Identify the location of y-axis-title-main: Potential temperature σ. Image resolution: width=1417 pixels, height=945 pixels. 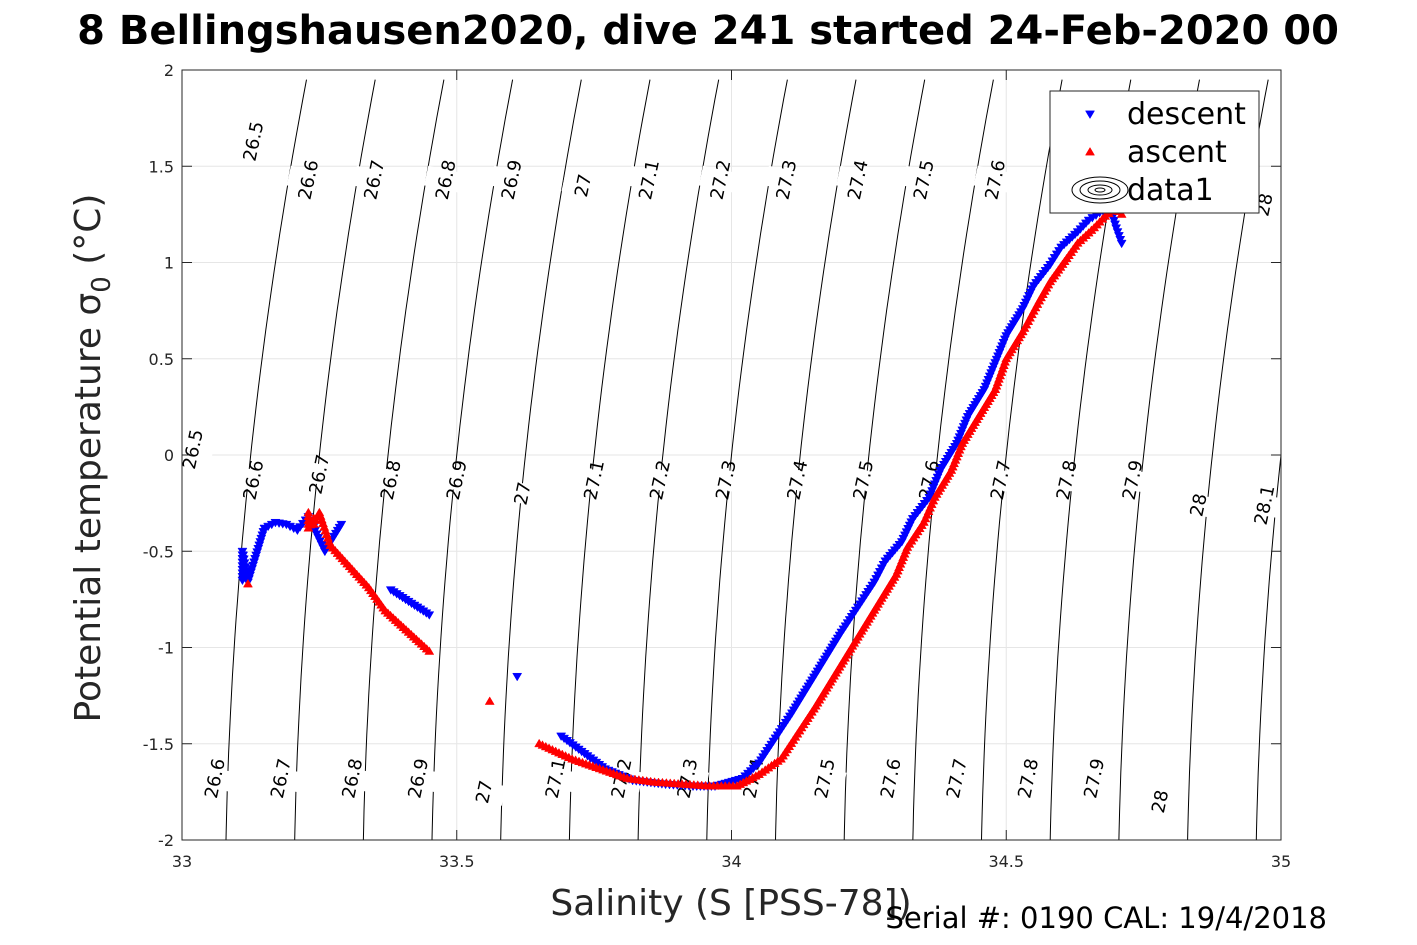
(88, 508).